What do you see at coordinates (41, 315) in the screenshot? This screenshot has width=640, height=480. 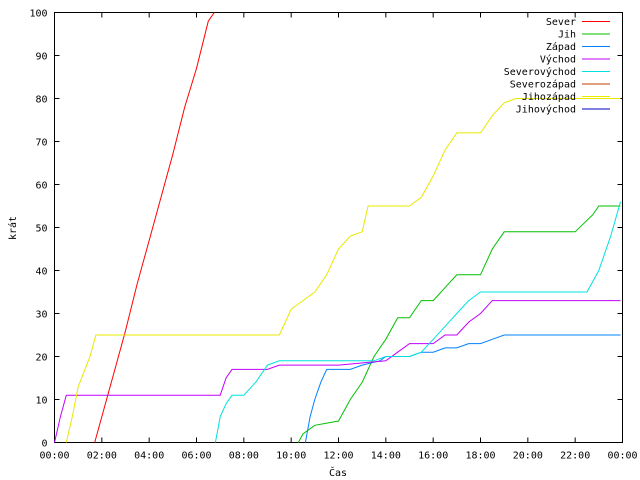 I see `y-tick-label: 30` at bounding box center [41, 315].